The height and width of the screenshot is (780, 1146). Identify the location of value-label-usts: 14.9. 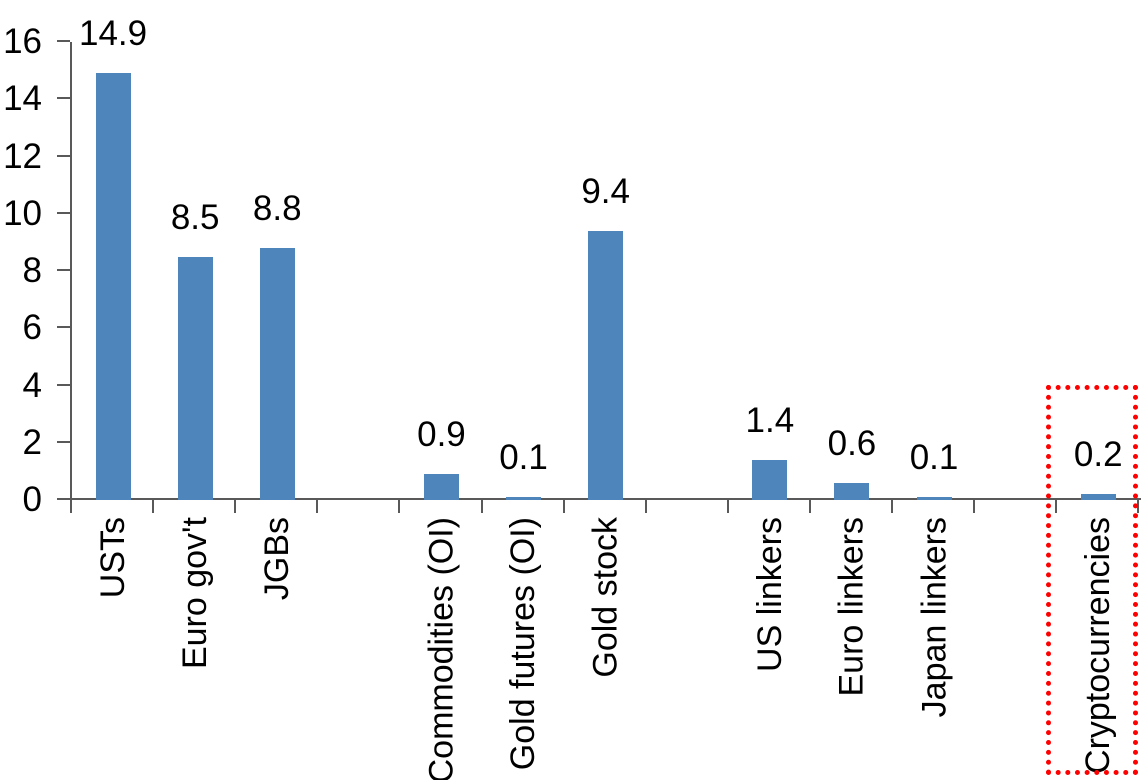
(113, 34).